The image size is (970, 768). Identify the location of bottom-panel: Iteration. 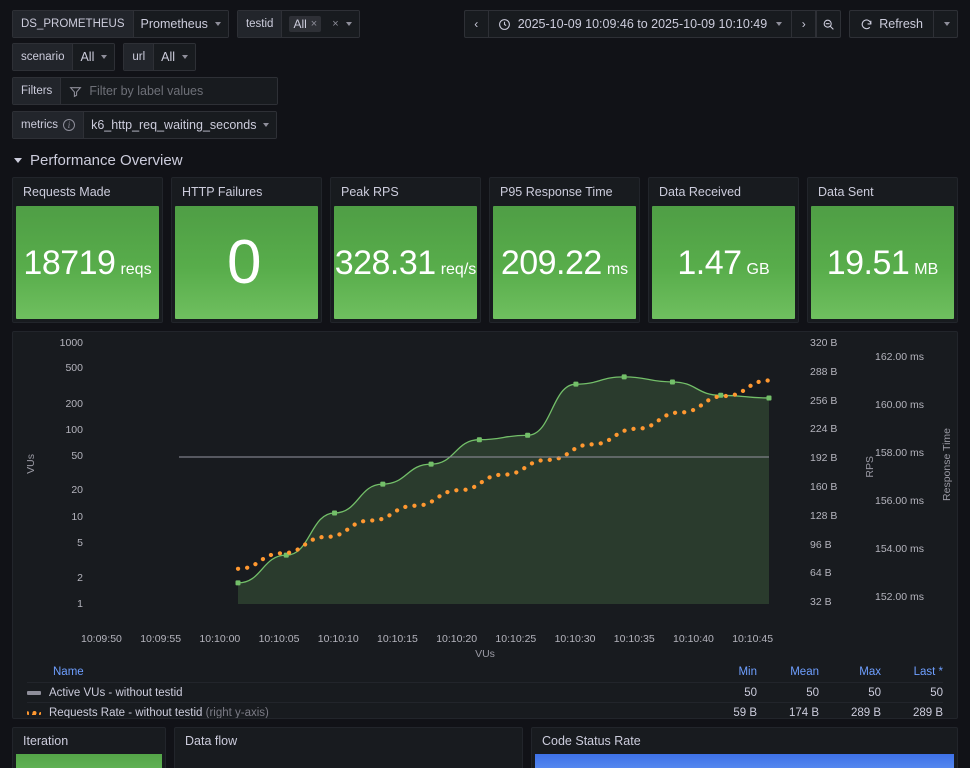
(89, 747).